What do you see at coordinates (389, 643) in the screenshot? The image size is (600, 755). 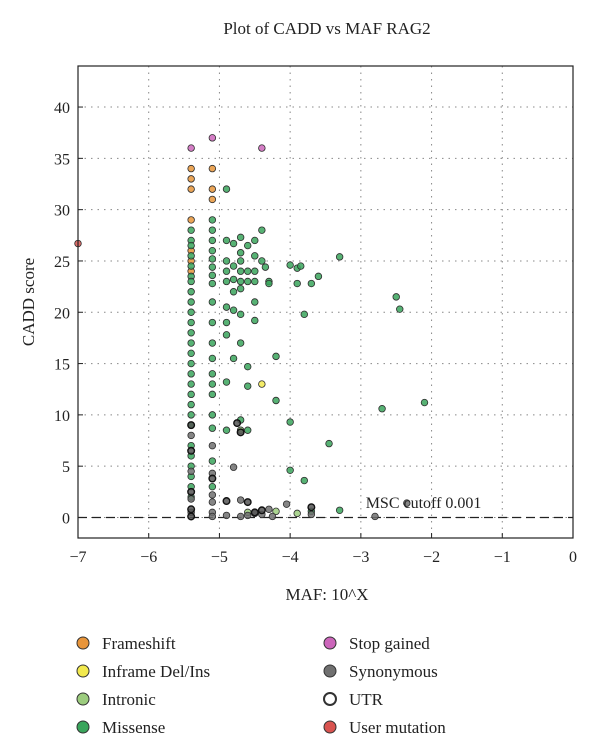 I see `legend-label: Stop gained` at bounding box center [389, 643].